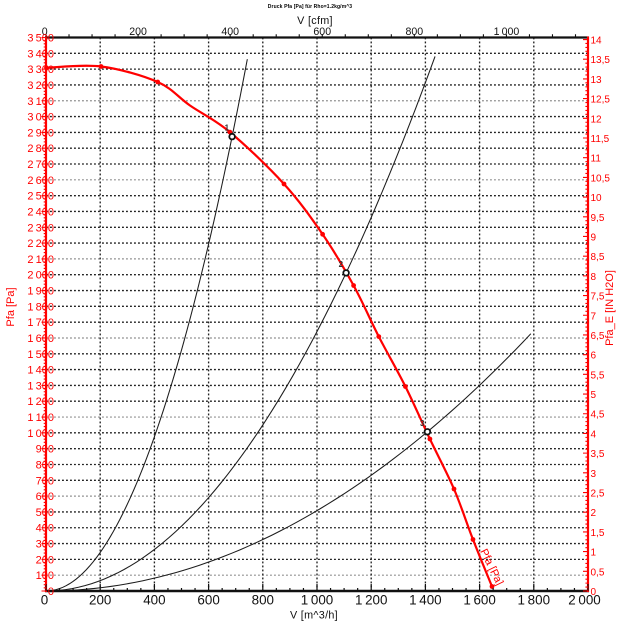 This screenshot has height=624, width=624. Describe the element at coordinates (601, 178) in the screenshot. I see `svg-text: 10,5` at that location.